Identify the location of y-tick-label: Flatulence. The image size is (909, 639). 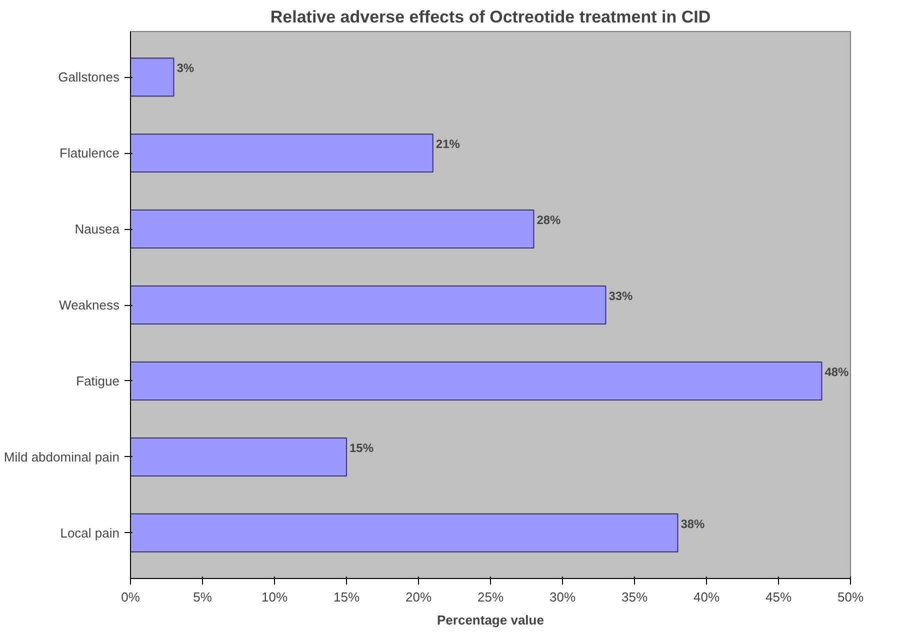
(90, 153).